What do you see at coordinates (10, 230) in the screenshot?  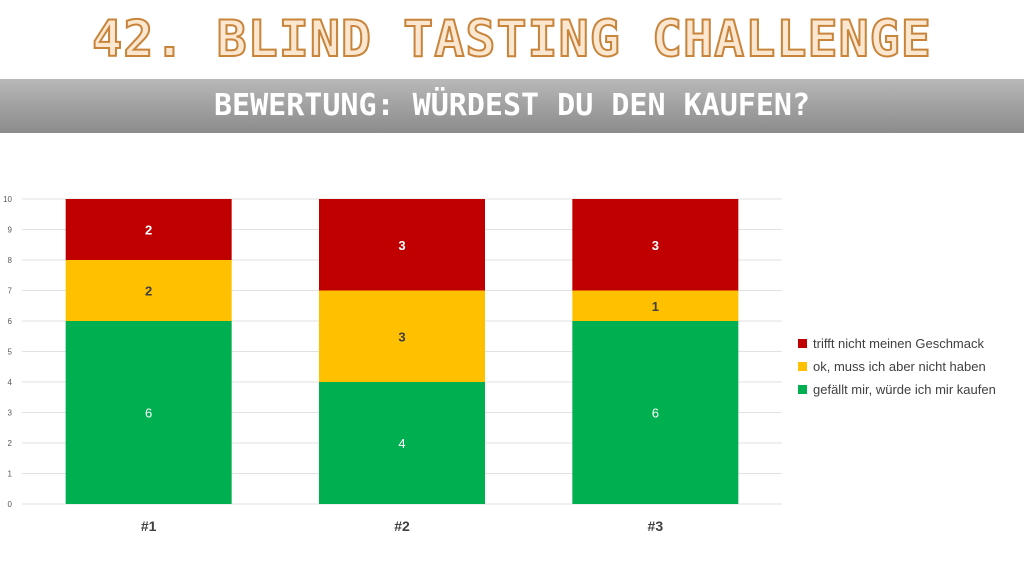 I see `y-tick-label: 9` at bounding box center [10, 230].